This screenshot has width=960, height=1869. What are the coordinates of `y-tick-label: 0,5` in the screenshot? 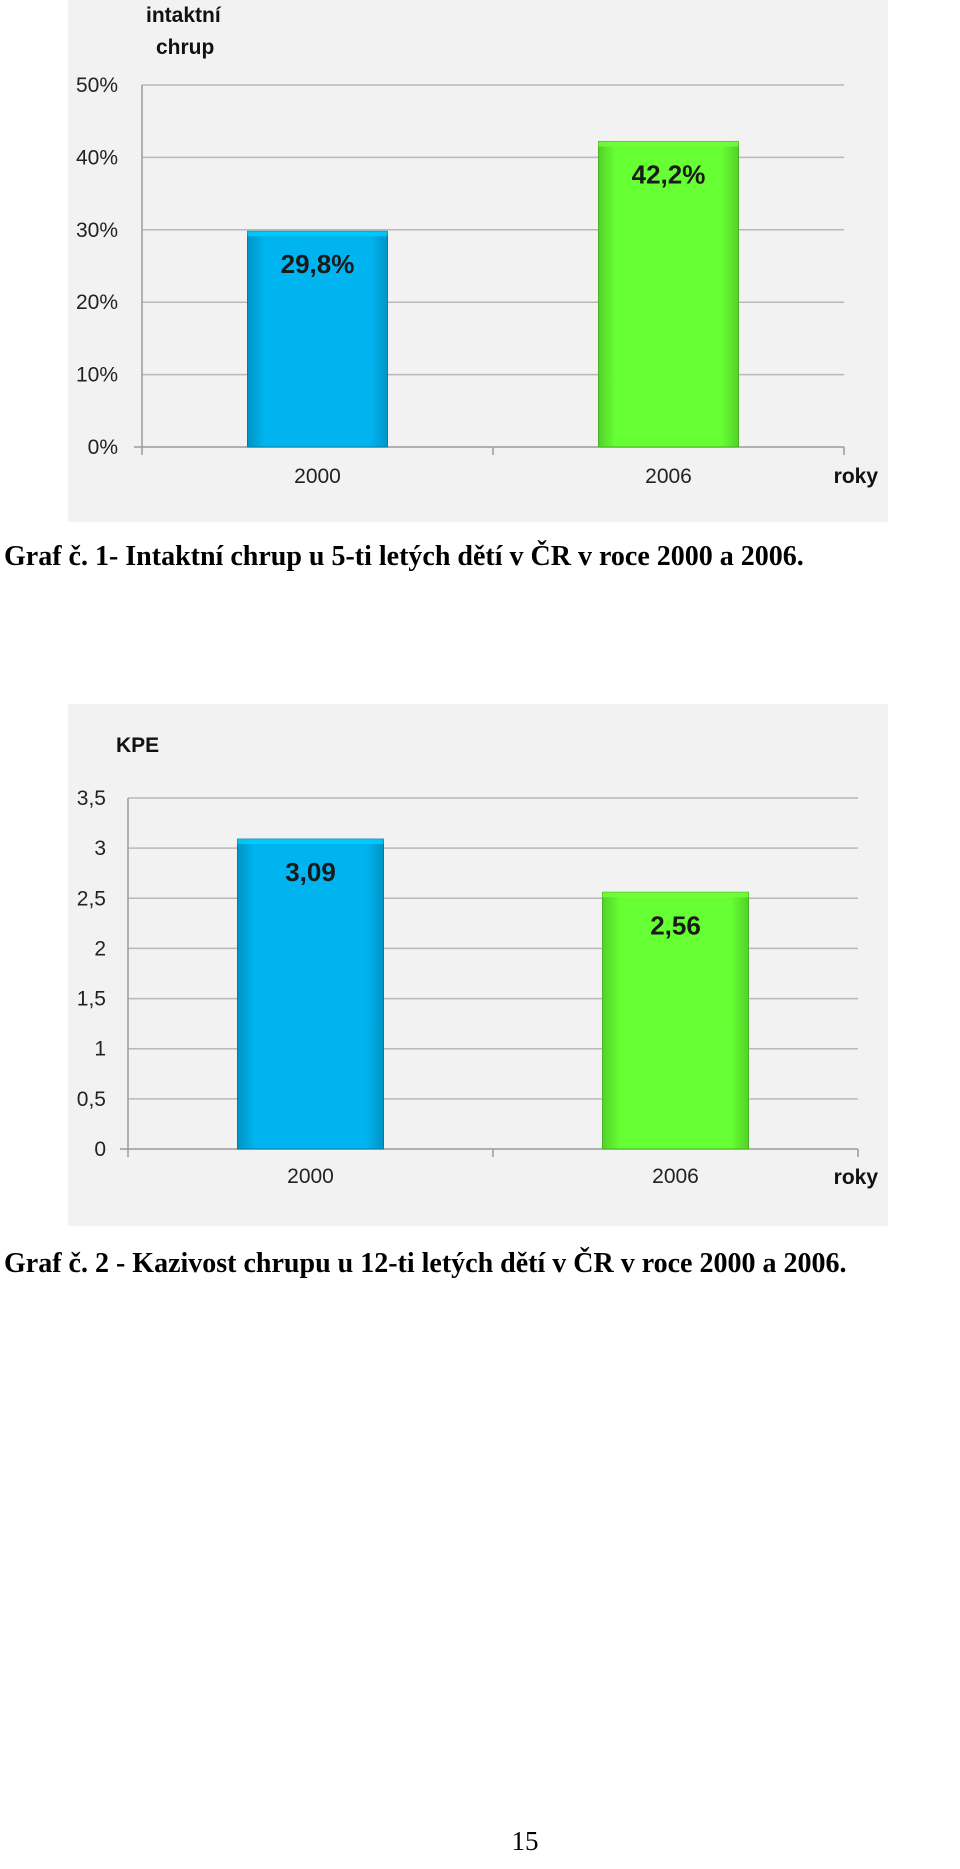 It's located at (91, 1099).